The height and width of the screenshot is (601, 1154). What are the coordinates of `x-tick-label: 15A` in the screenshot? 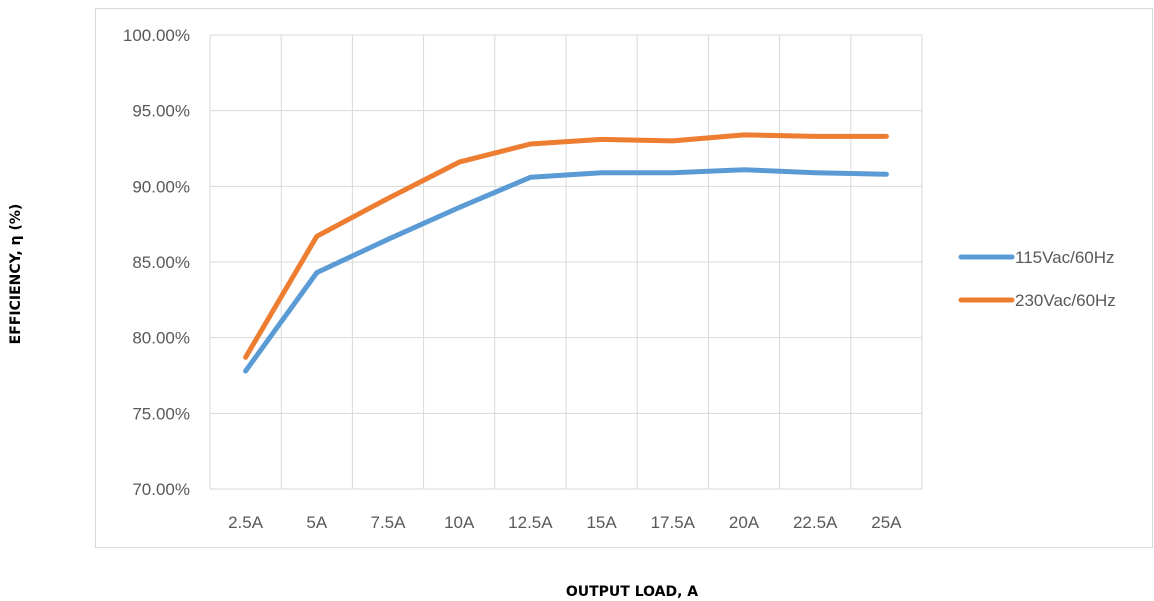 It's located at (601, 522).